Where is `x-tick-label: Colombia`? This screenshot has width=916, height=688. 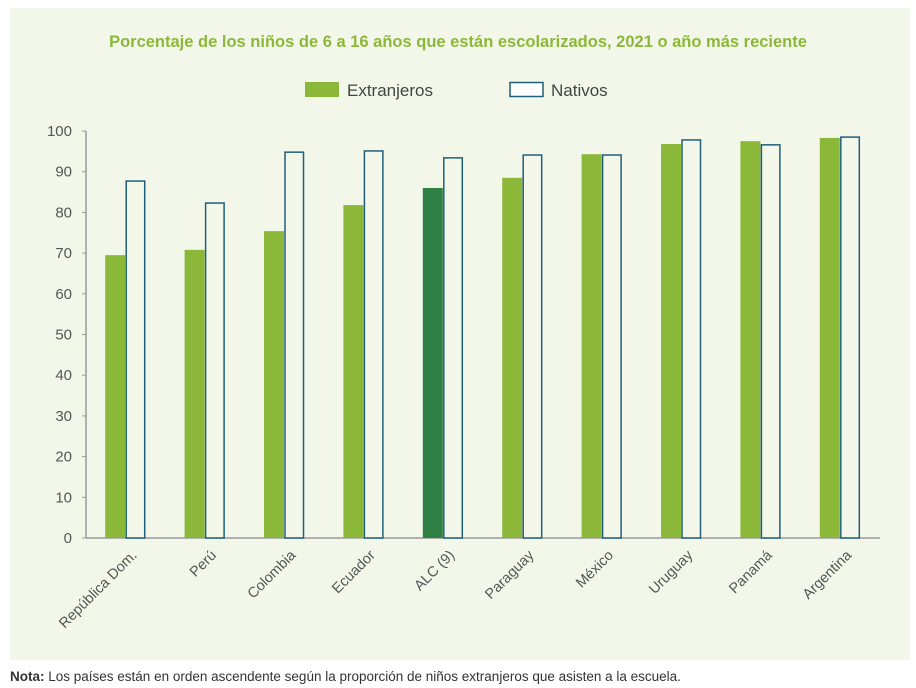
x-tick-label: Colombia is located at coordinates (272, 574).